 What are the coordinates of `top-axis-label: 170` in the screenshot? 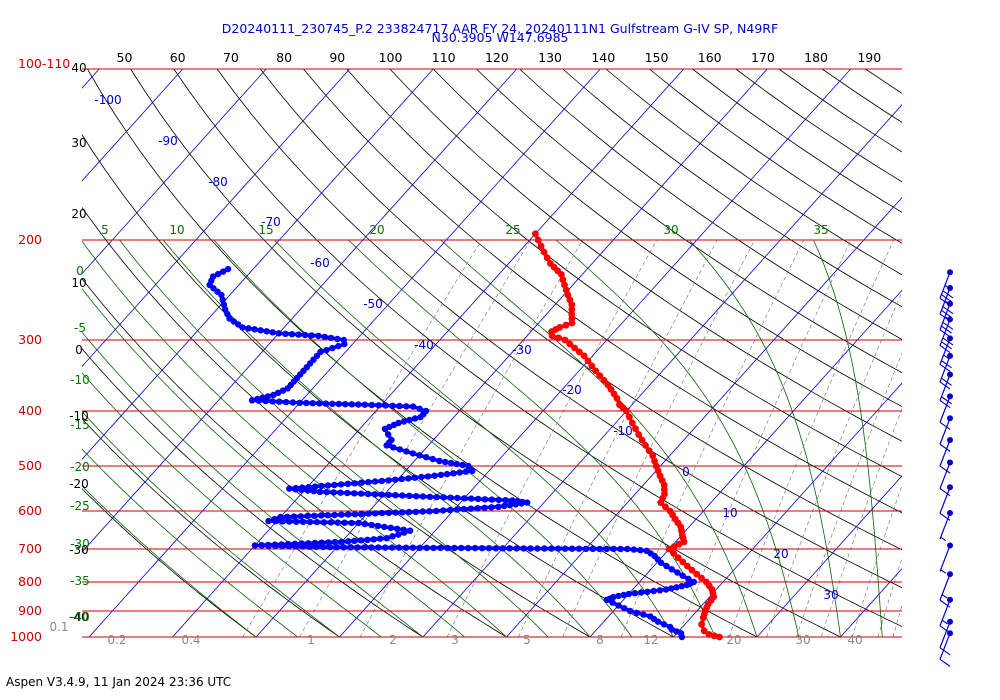 It's located at (763, 57).